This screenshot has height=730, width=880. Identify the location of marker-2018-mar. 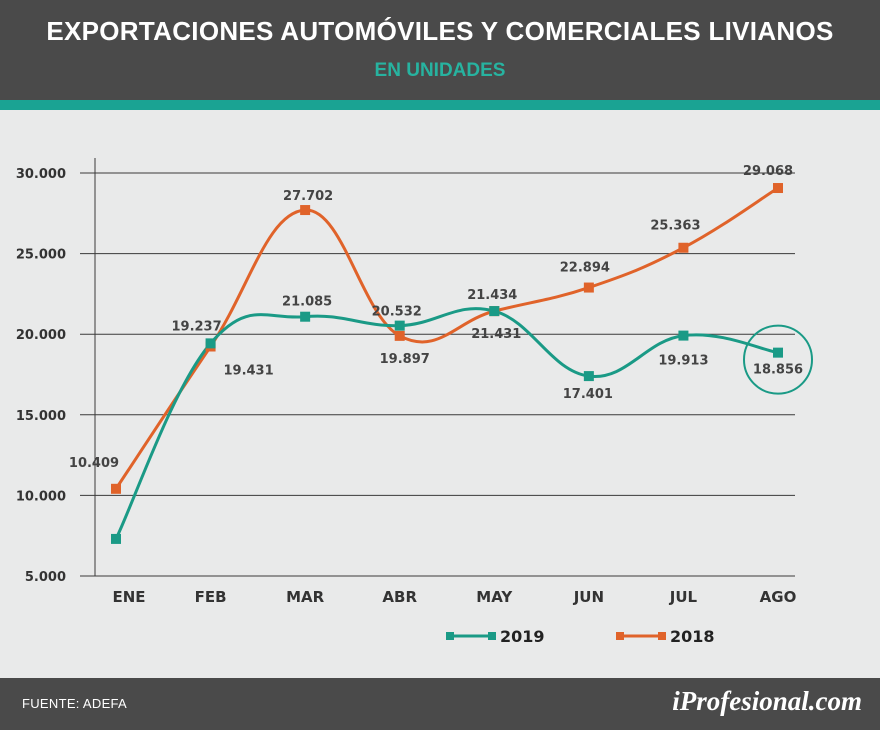
(305, 210).